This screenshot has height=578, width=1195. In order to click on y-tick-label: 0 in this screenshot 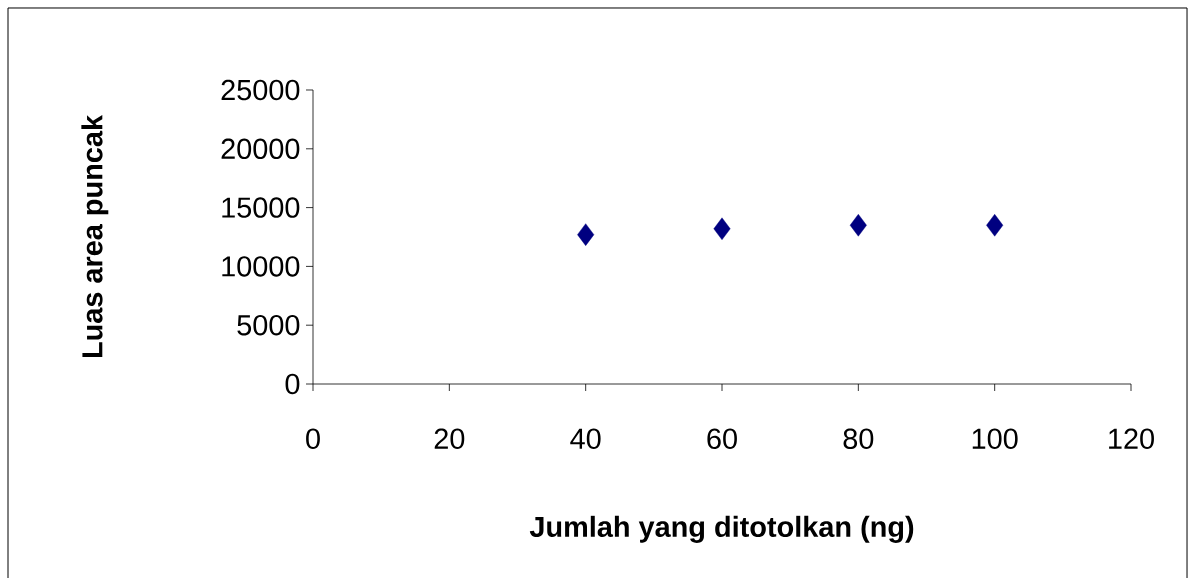, I will do `click(292, 384)`.